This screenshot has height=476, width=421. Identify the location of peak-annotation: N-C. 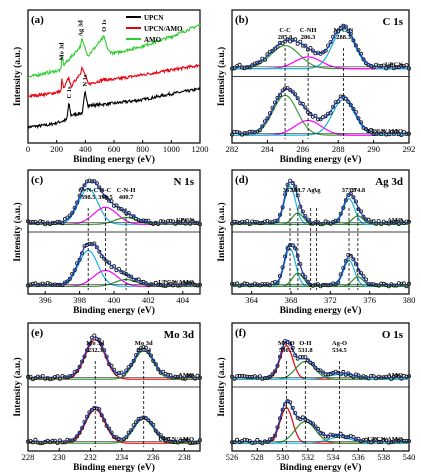
(106, 190).